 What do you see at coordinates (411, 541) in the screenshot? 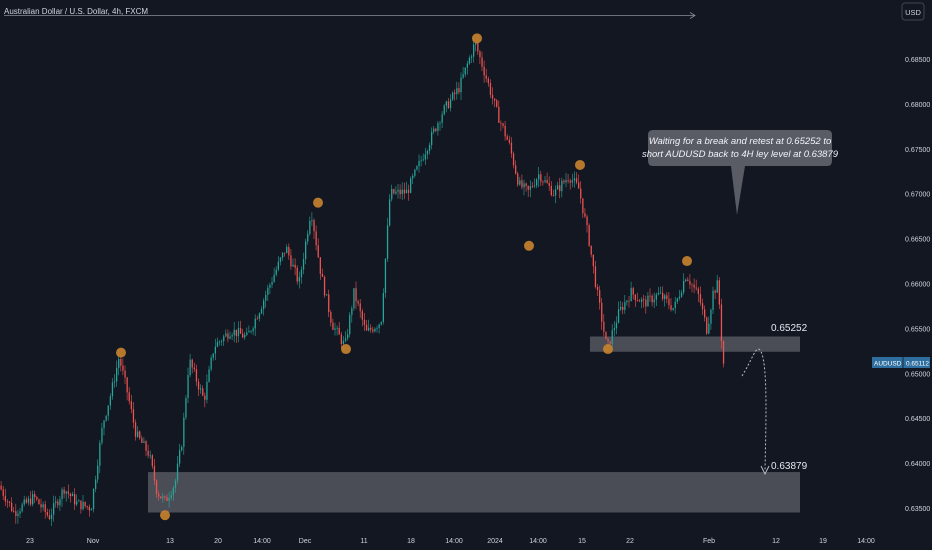
I see `time-tick-label: 18` at bounding box center [411, 541].